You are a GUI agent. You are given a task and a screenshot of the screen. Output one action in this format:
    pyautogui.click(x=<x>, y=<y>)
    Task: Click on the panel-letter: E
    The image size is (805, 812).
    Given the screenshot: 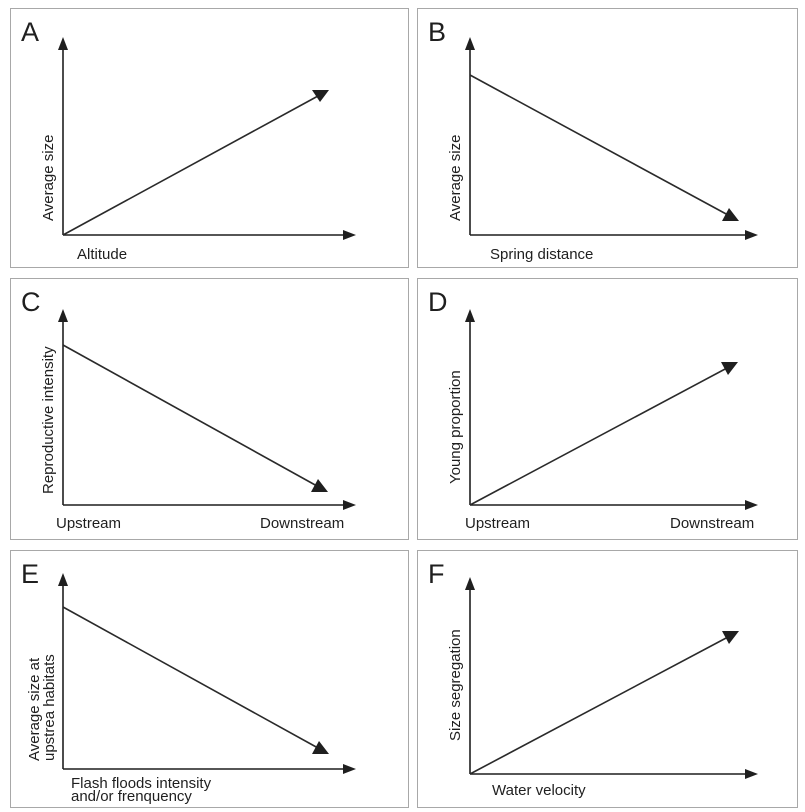 What is the action you would take?
    pyautogui.click(x=30, y=574)
    